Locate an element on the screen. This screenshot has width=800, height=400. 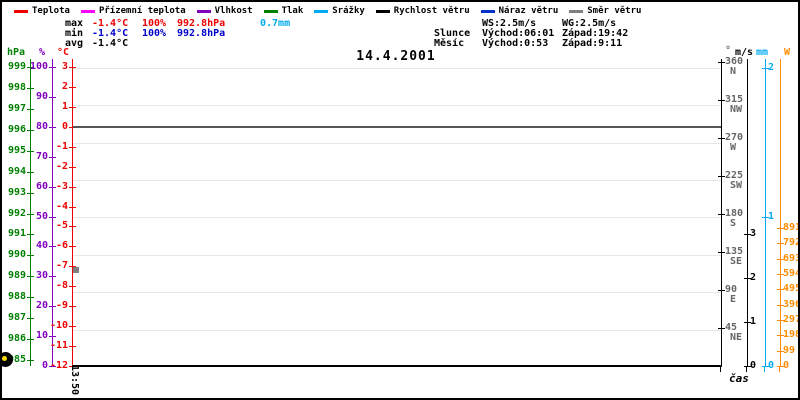
stats-min-temperature: -1.4°C is located at coordinates (110, 33).